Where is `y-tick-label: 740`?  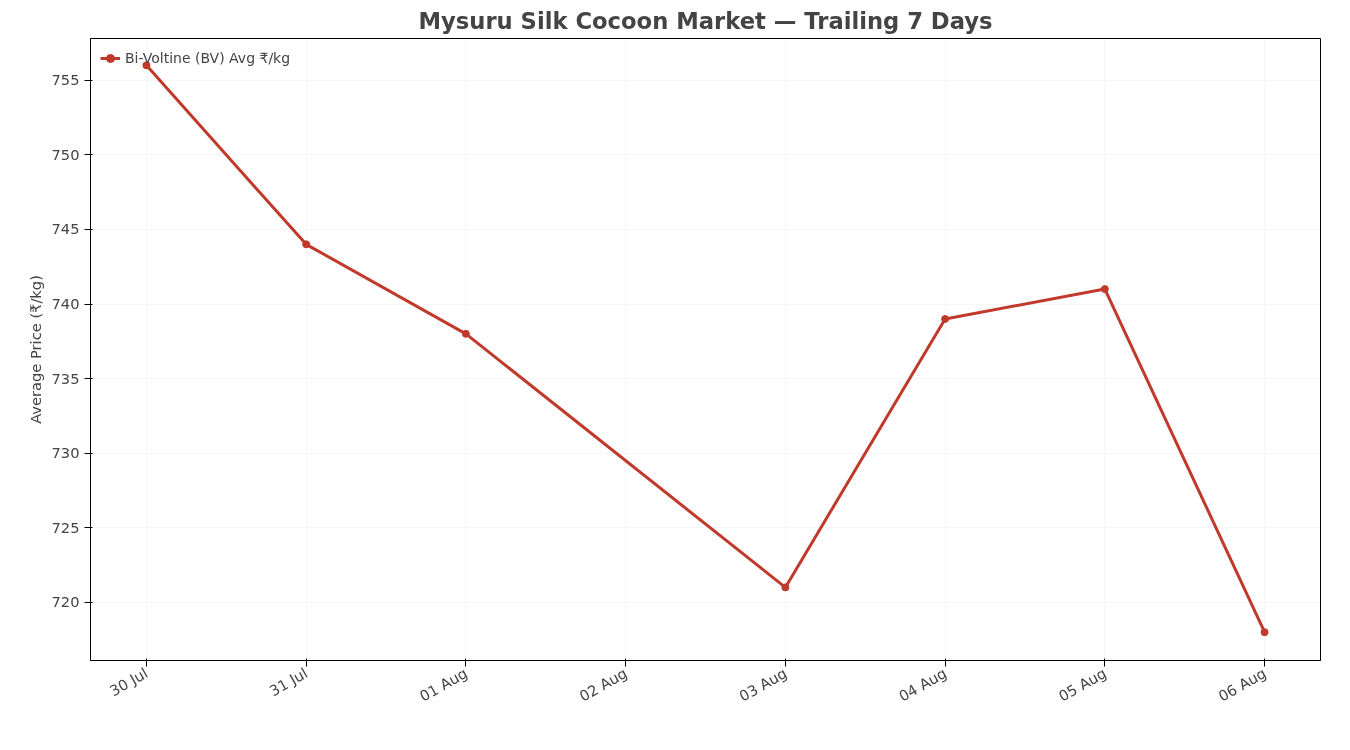
y-tick-label: 740 is located at coordinates (65, 304).